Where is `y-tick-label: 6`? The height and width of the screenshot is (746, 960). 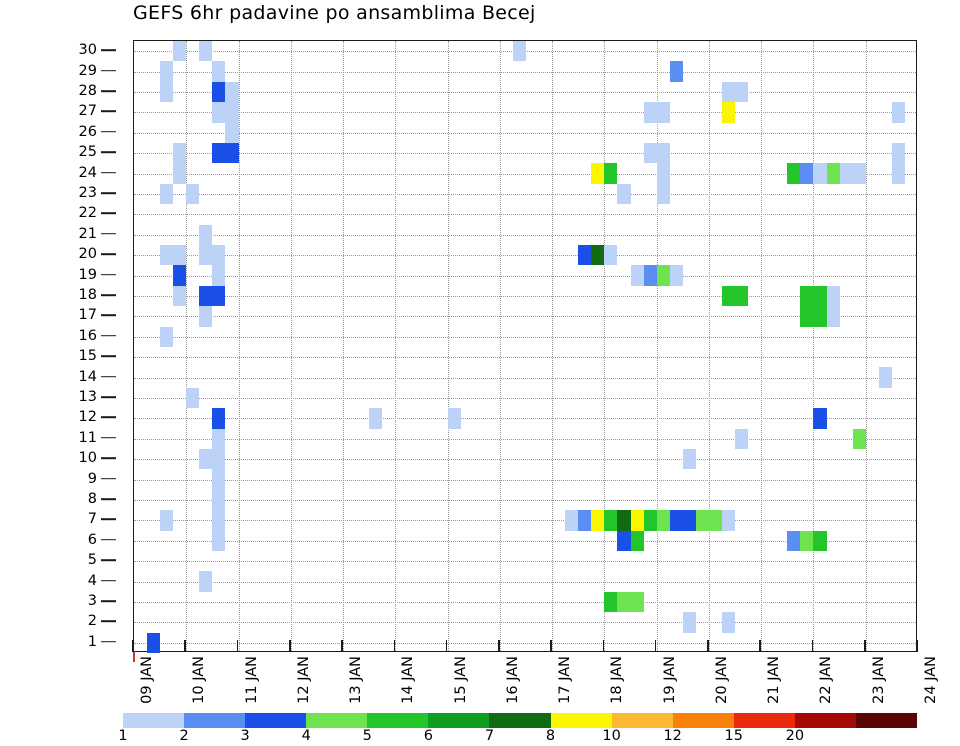
y-tick-label: 6 is located at coordinates (92, 539).